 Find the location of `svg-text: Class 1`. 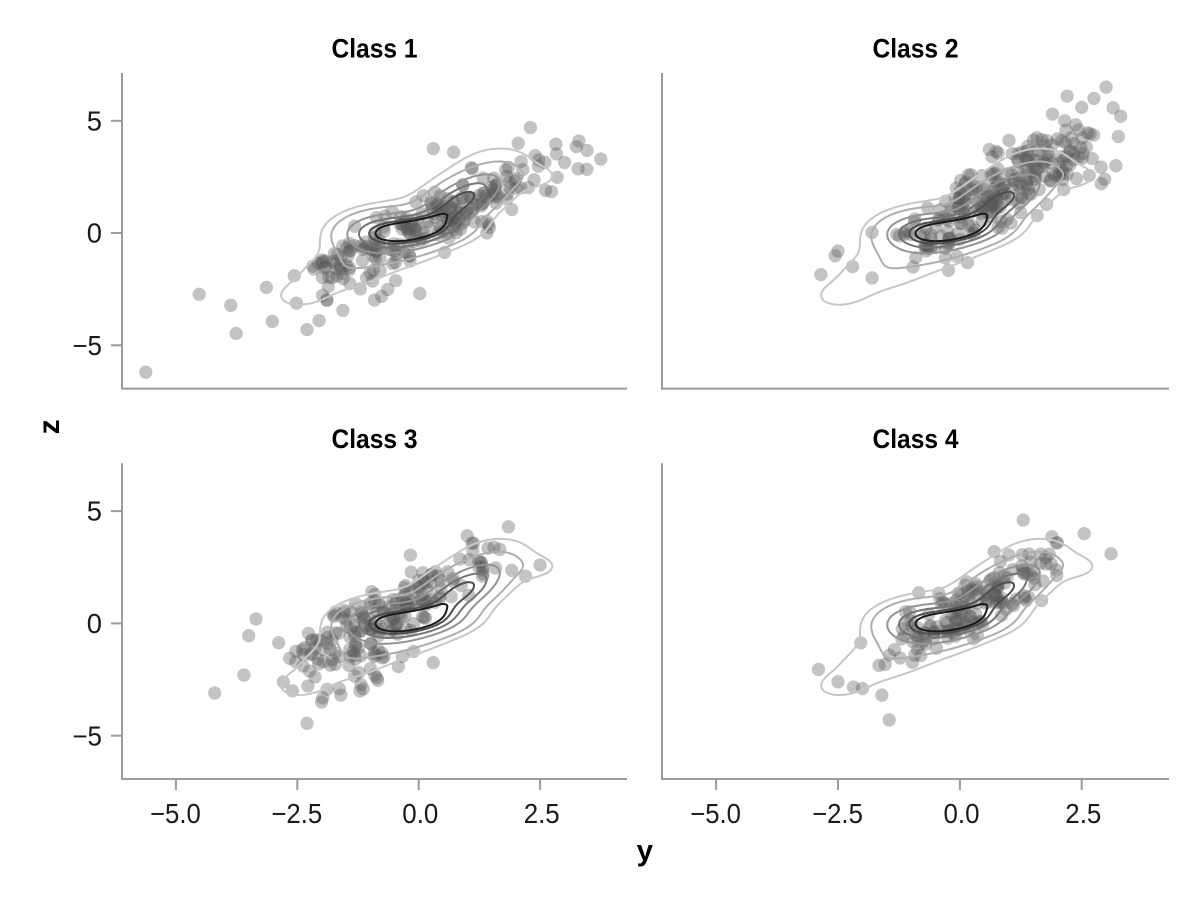

svg-text: Class 1 is located at coordinates (375, 49).